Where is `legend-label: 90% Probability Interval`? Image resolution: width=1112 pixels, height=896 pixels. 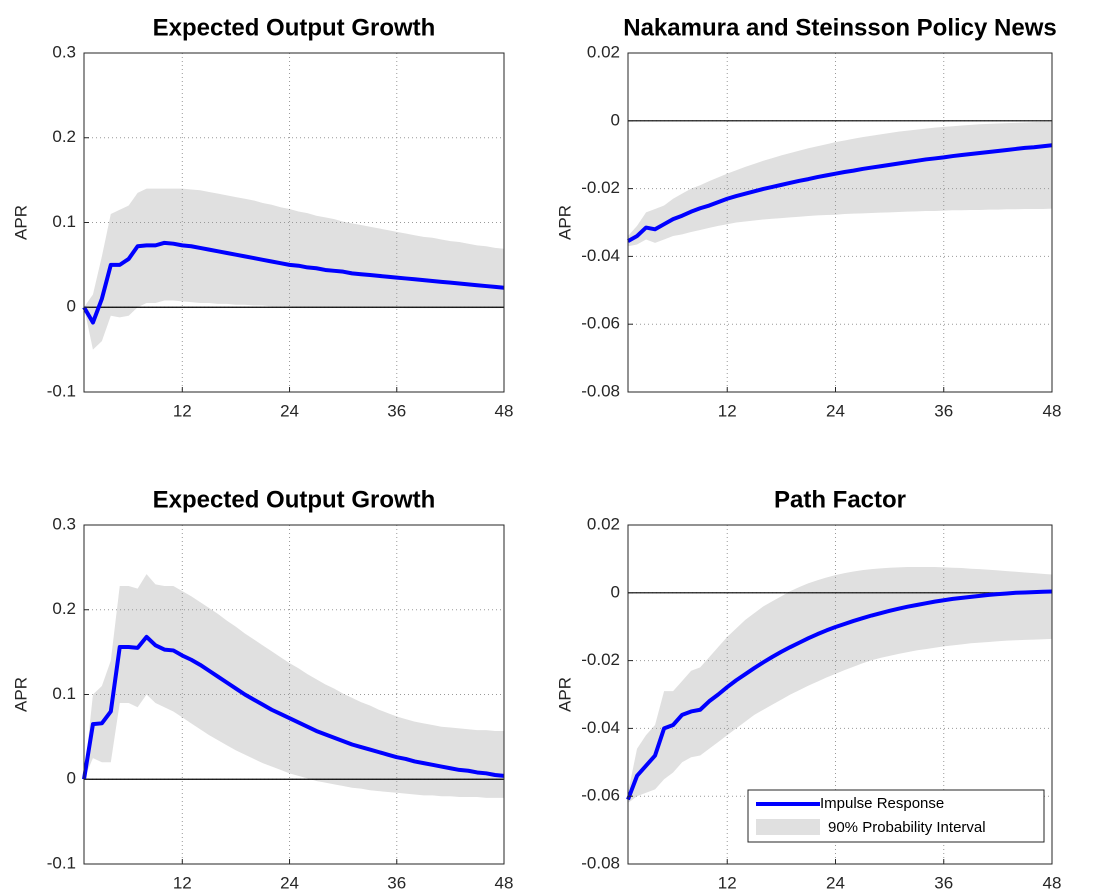 legend-label: 90% Probability Interval is located at coordinates (907, 827).